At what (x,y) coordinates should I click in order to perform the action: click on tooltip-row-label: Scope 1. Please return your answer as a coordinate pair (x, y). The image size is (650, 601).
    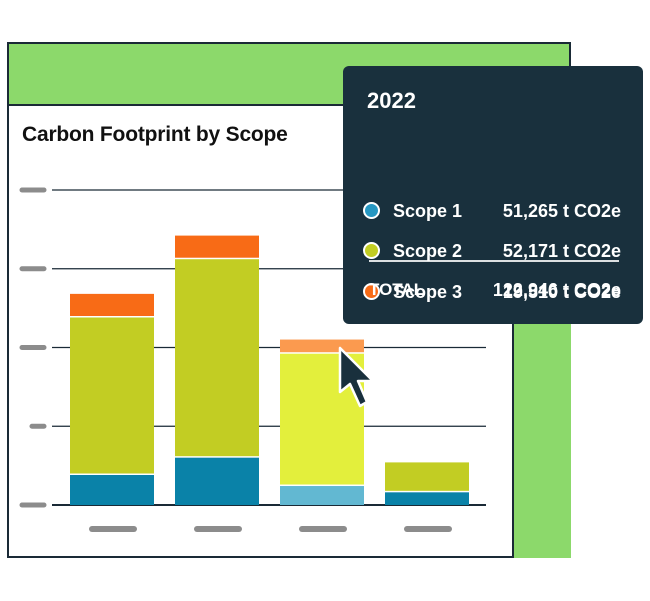
    Looking at the image, I should click on (428, 211).